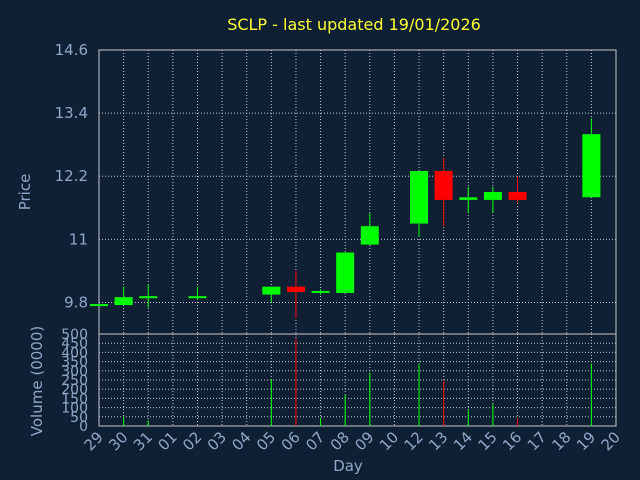  I want to click on x-tick-label: 20, so click(611, 441).